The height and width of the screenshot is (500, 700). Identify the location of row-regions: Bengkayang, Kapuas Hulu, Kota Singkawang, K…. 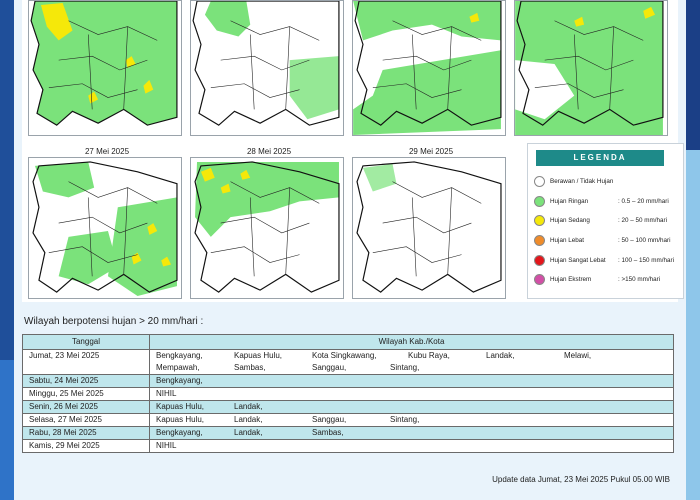
(411, 362).